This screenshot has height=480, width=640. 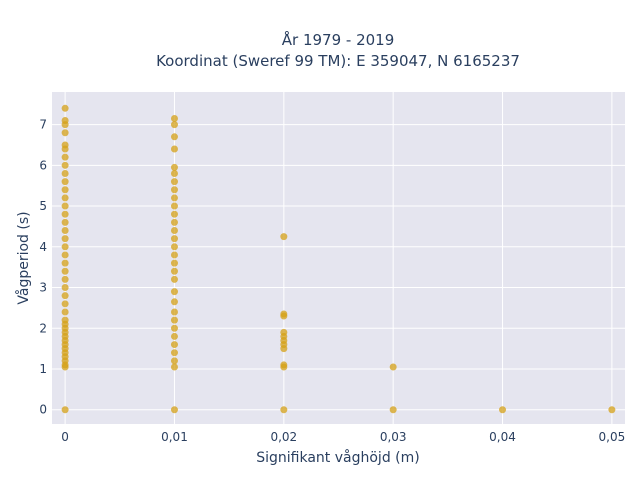 What do you see at coordinates (43, 247) in the screenshot?
I see `y-tick-label: 4` at bounding box center [43, 247].